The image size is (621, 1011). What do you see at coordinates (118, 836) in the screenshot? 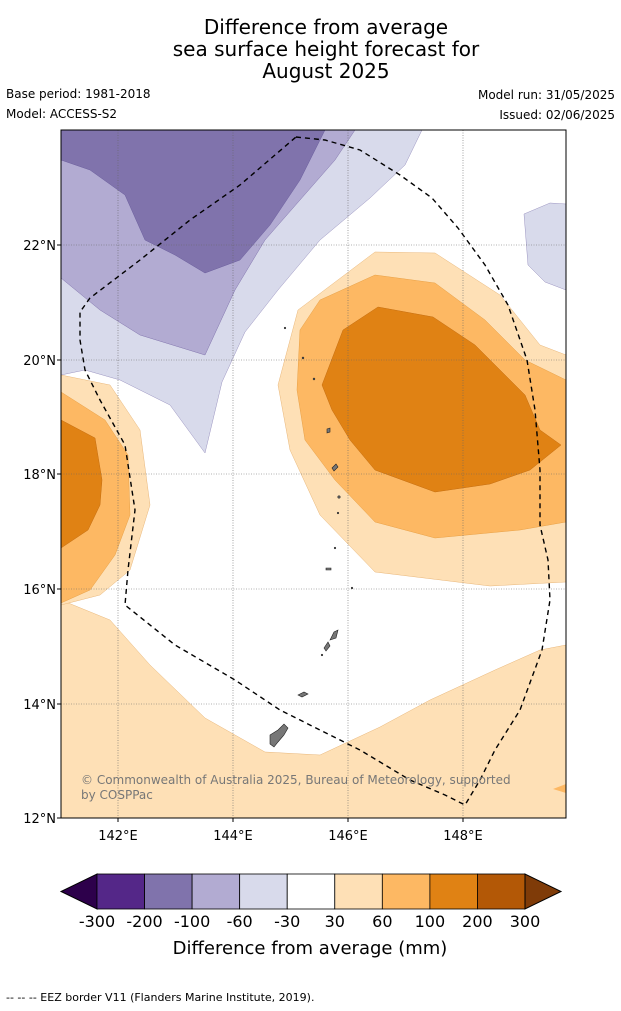
I see `lon-label-142e: 142°E` at bounding box center [118, 836].